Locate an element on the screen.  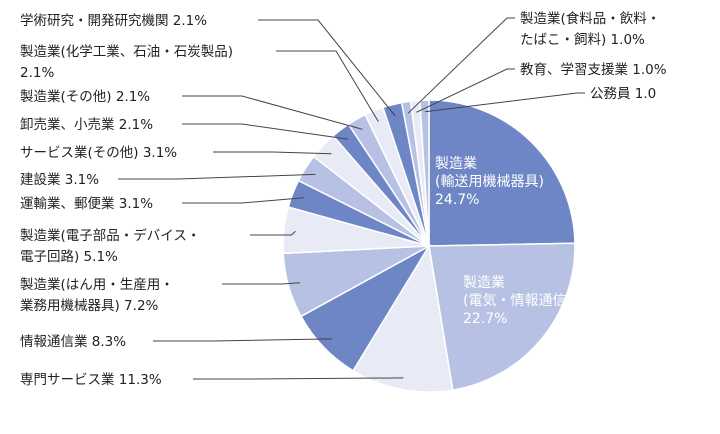
slice-label-4: 製造業(はん用・生産用・業務用機械器具) 7.2% is located at coordinates (97, 295).